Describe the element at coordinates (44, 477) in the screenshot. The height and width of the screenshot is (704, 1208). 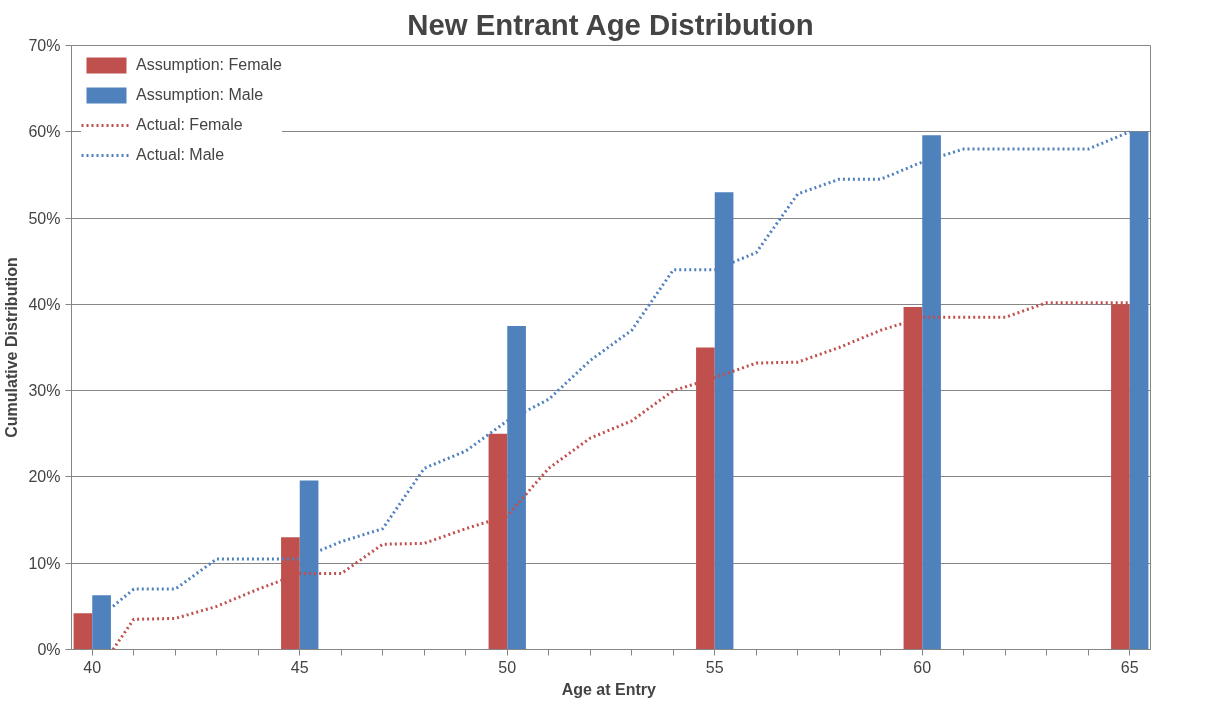
I see `y-tick-label: 20%` at that location.